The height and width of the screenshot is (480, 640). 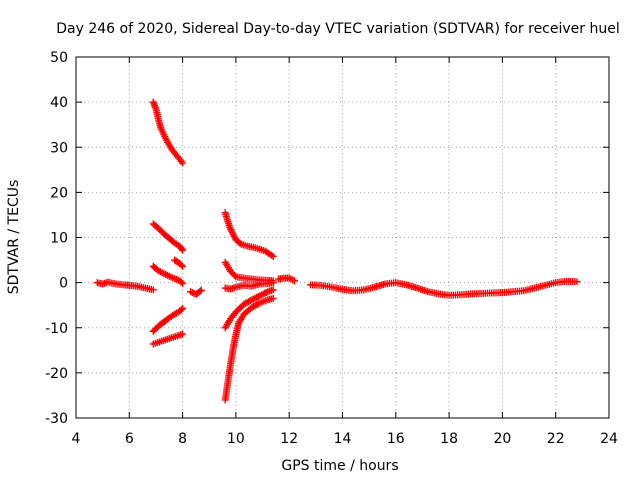 I want to click on x-tick-label: 12, so click(x=289, y=439).